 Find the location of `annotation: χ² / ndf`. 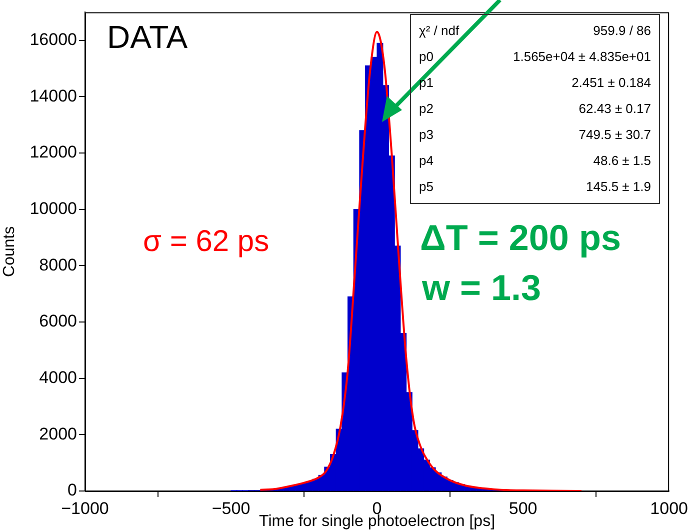

annotation: χ² / ndf is located at coordinates (439, 30).